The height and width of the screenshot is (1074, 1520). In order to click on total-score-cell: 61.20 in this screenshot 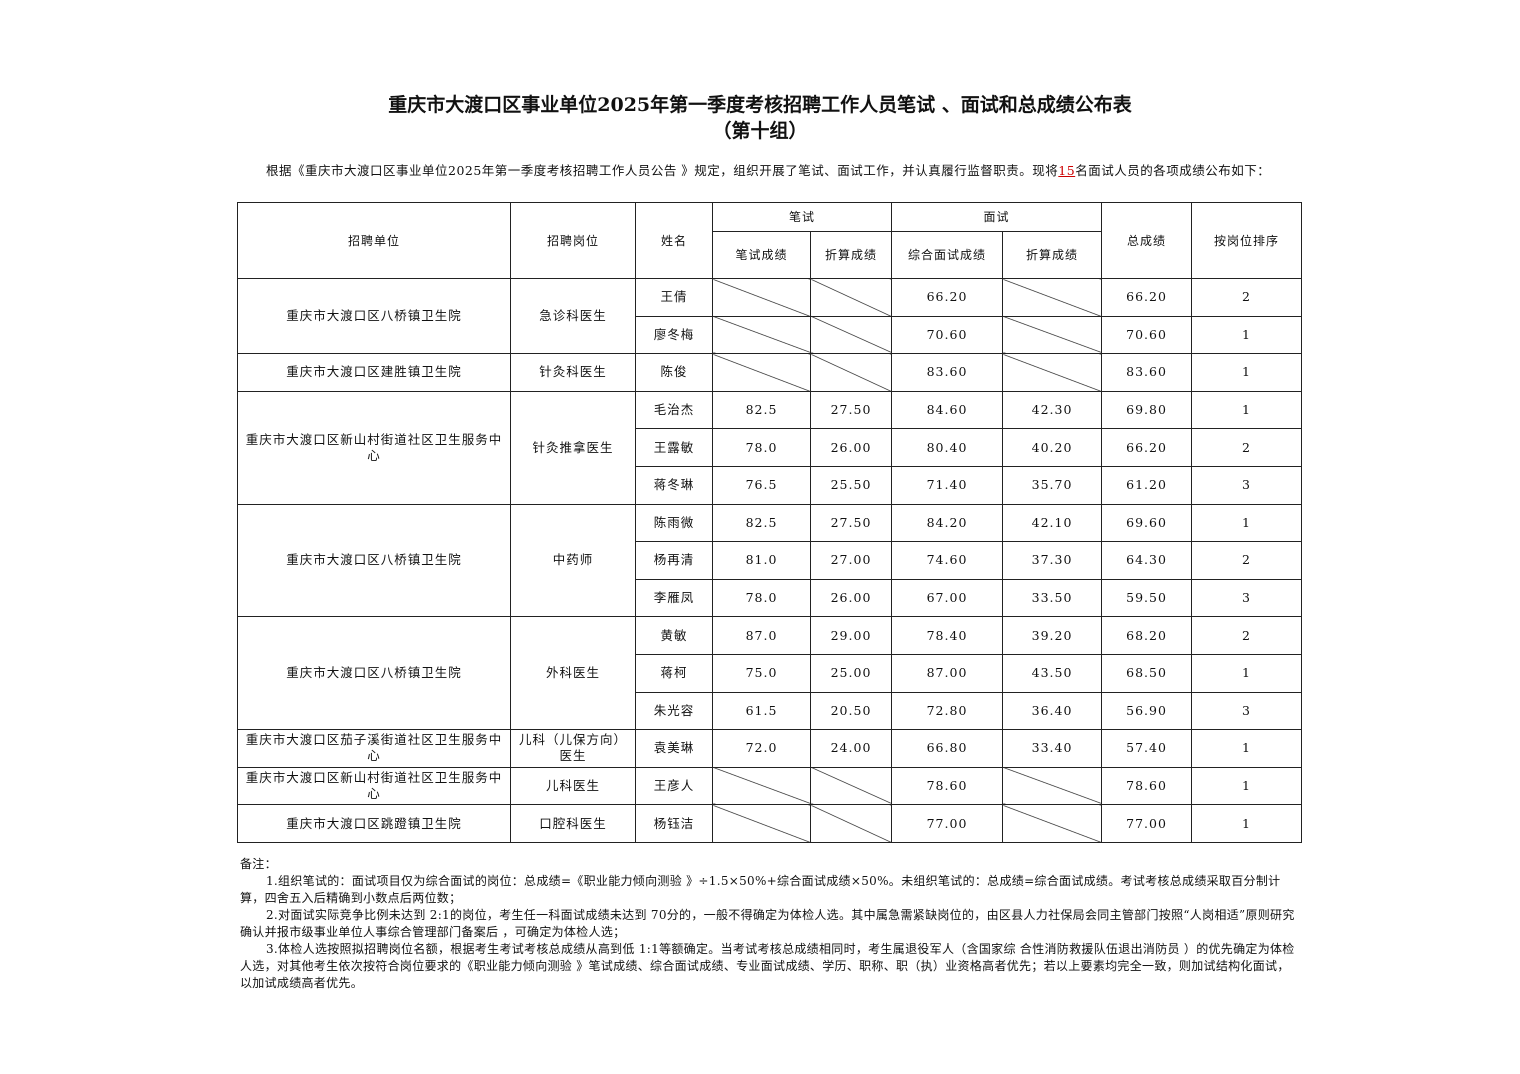, I will do `click(1147, 485)`.